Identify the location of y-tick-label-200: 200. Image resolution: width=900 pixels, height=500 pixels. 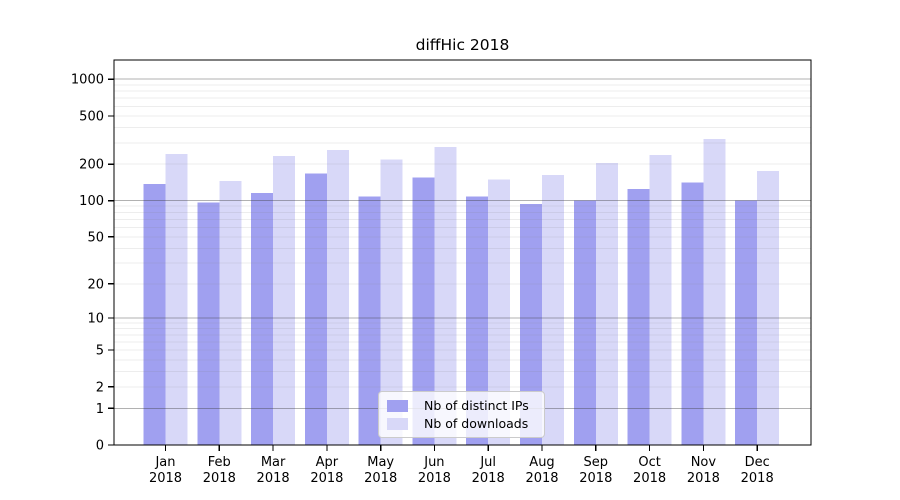
(91, 165).